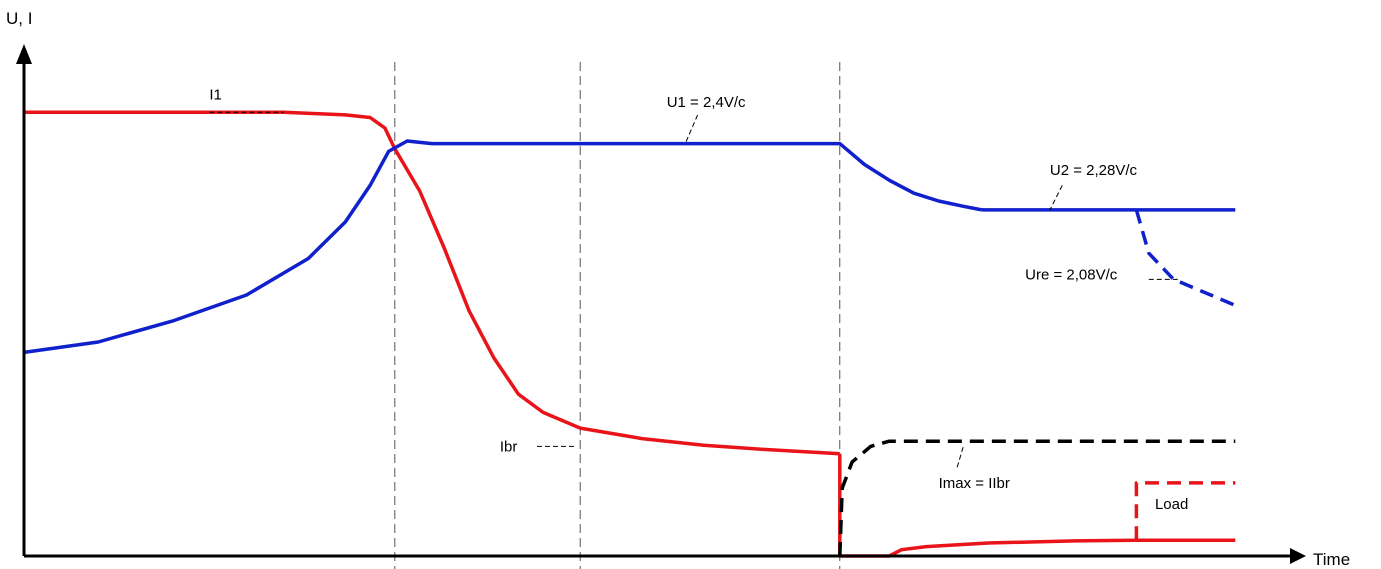  Describe the element at coordinates (1071, 274) in the screenshot. I see `annotation-label-4: Ure = 2,08V/c` at that location.